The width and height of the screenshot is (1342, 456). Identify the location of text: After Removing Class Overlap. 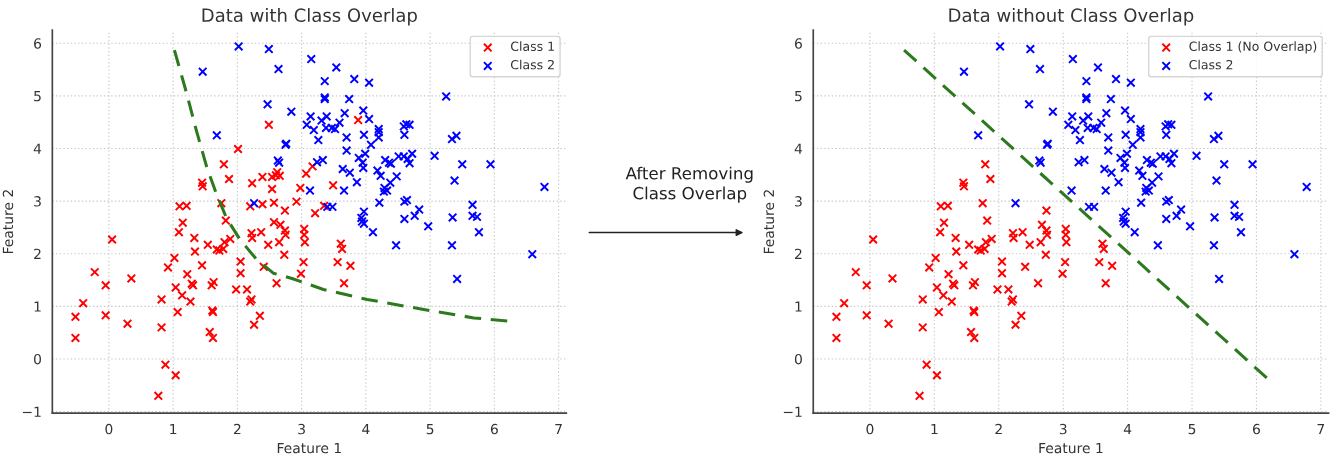
(689, 184).